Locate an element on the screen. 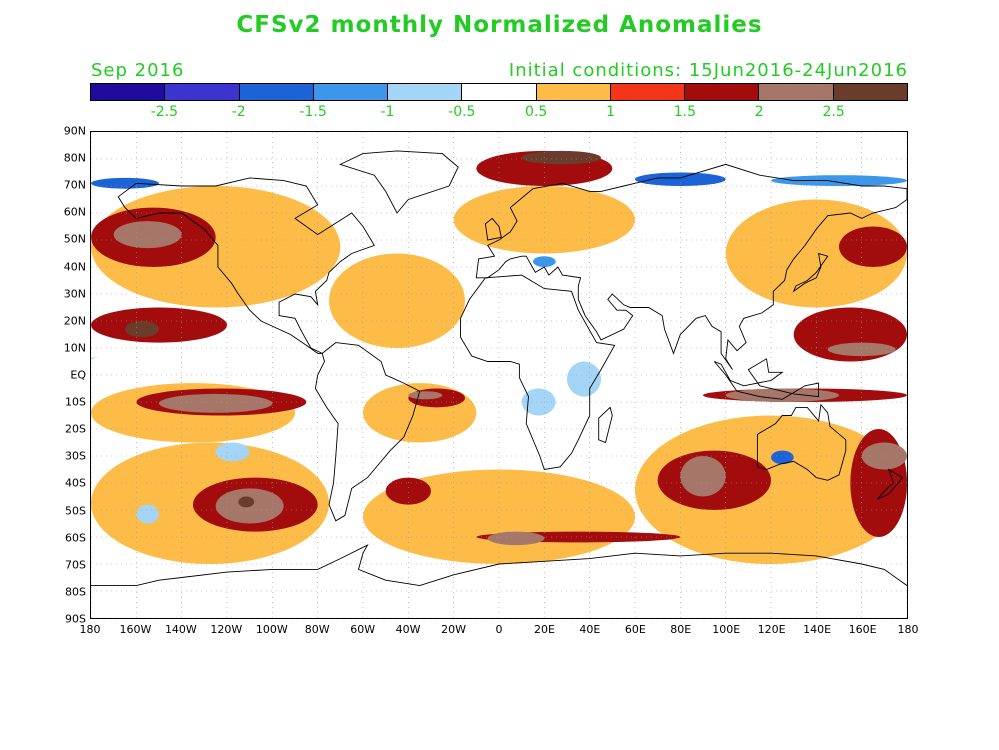  colorbar-tick-label: 2 is located at coordinates (759, 112).